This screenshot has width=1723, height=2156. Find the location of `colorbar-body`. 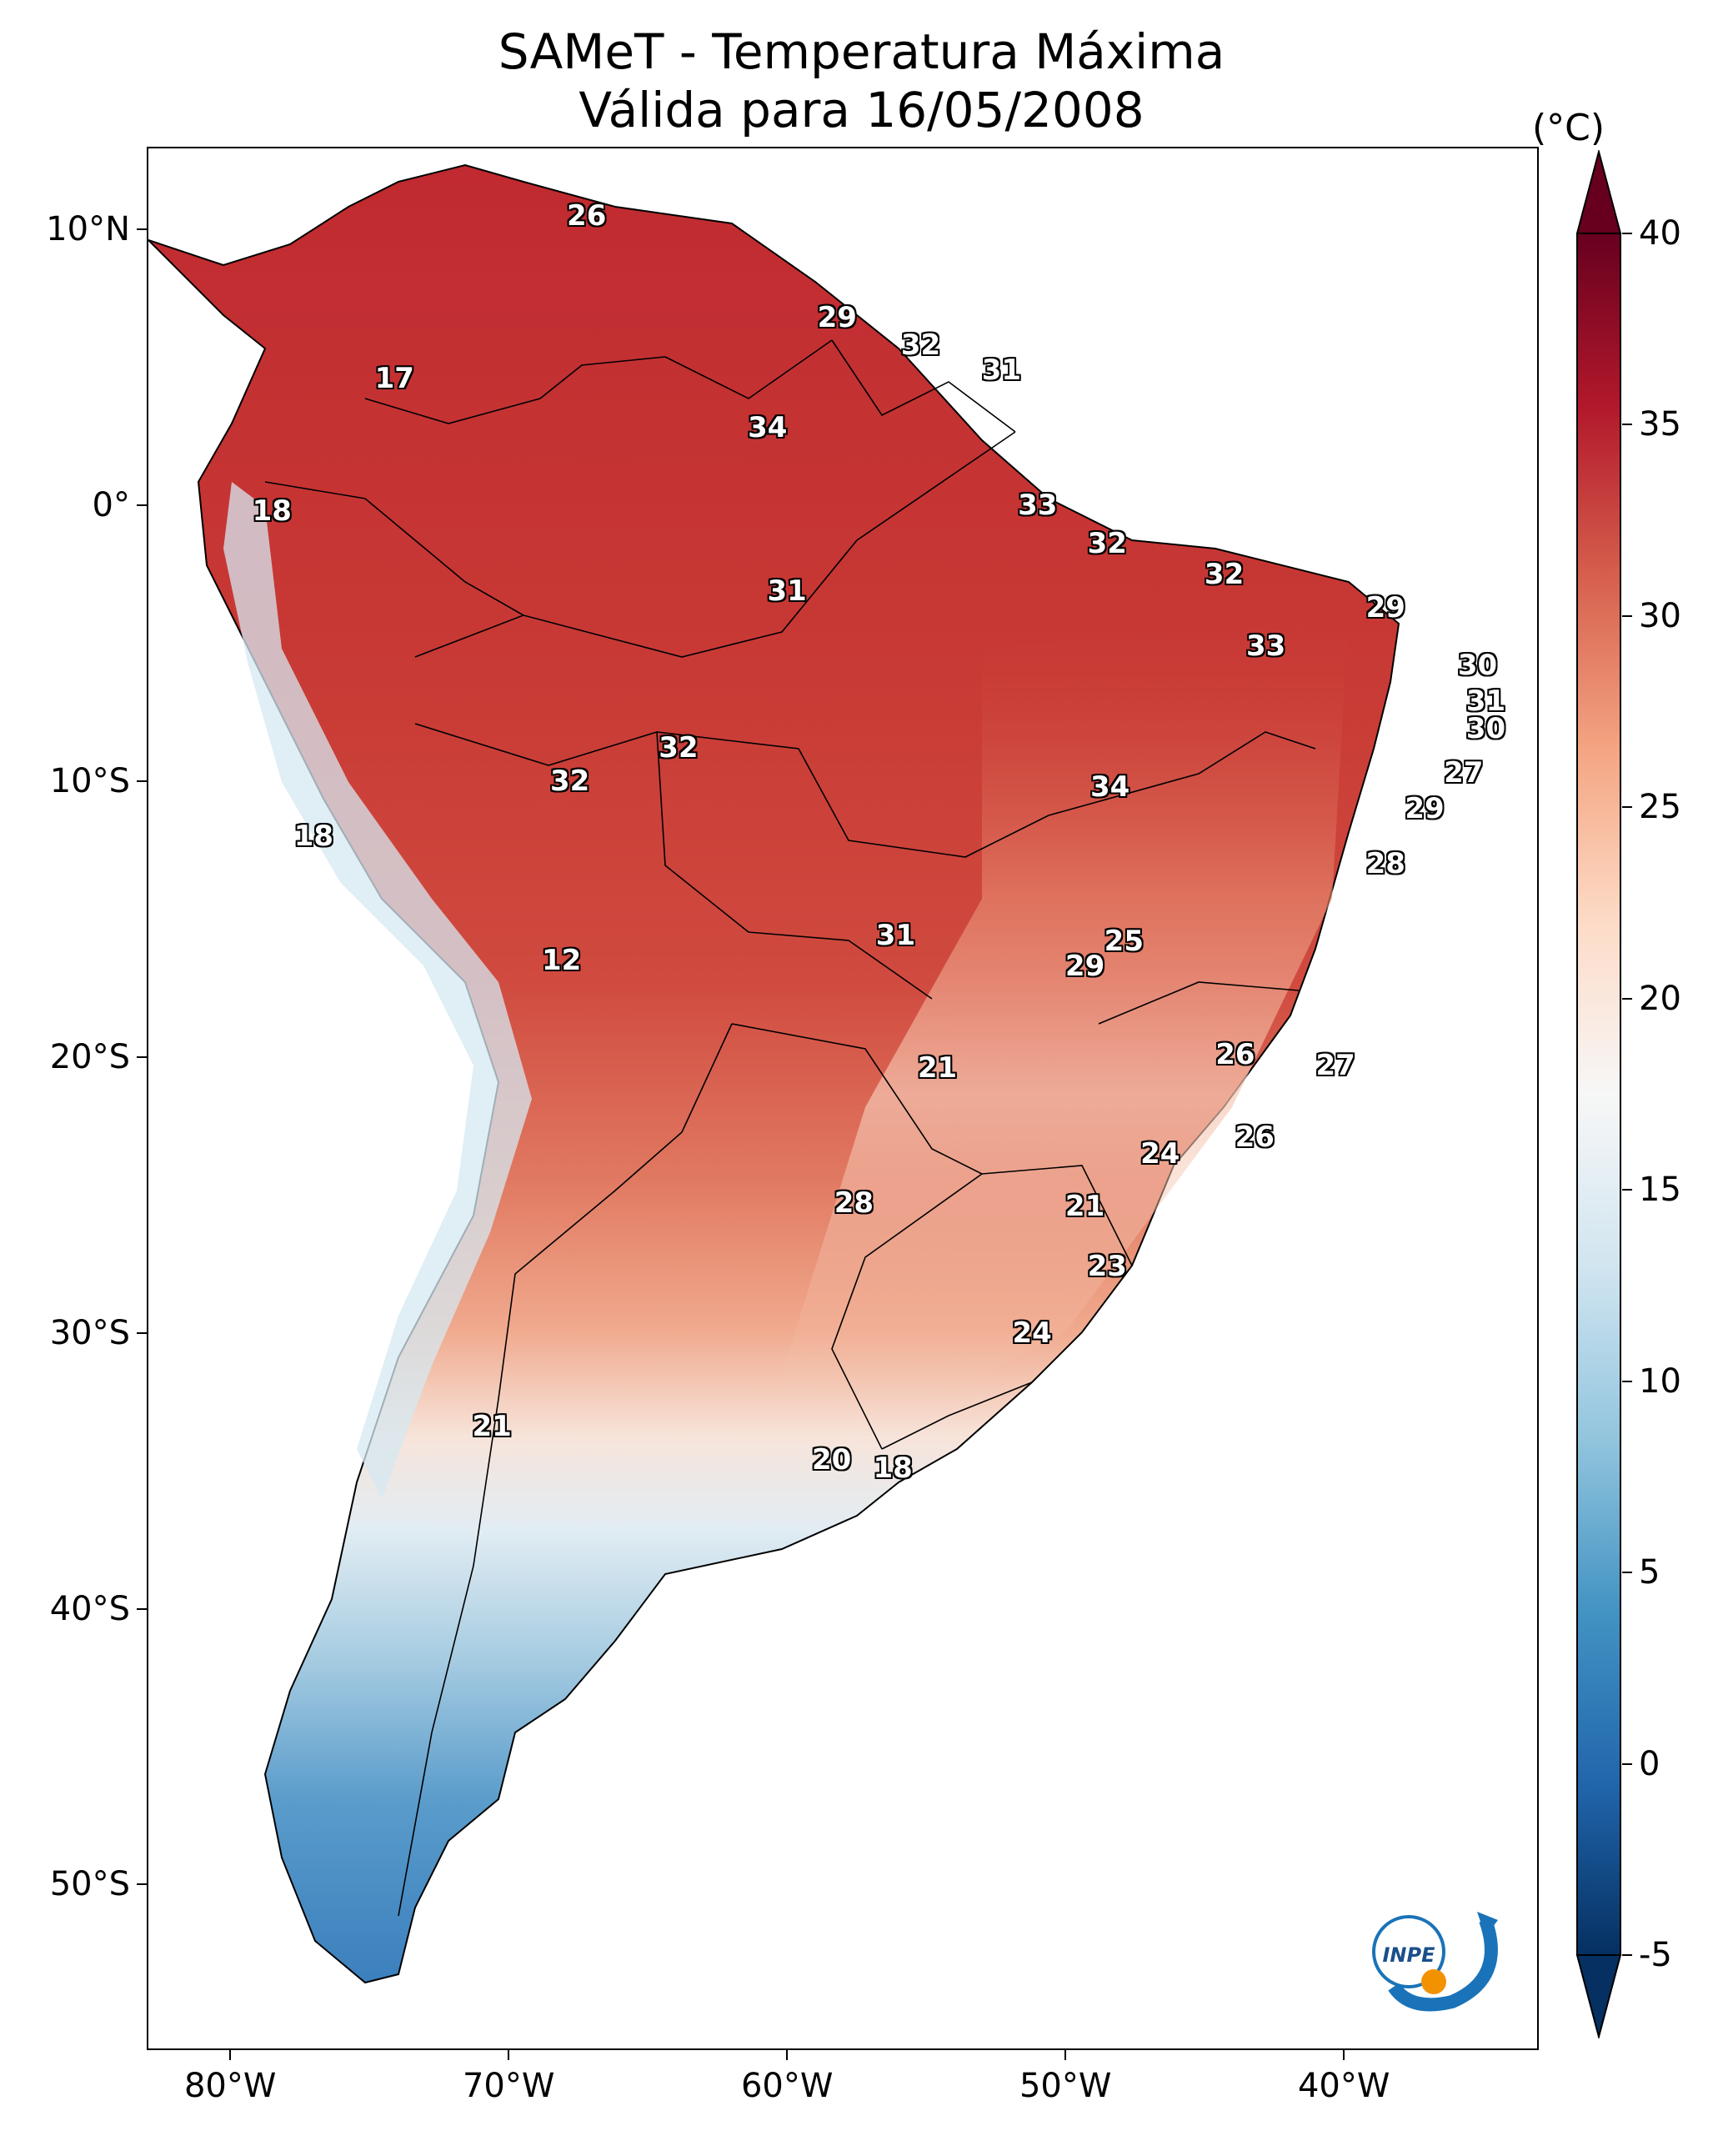

colorbar-body is located at coordinates (1598, 1094).